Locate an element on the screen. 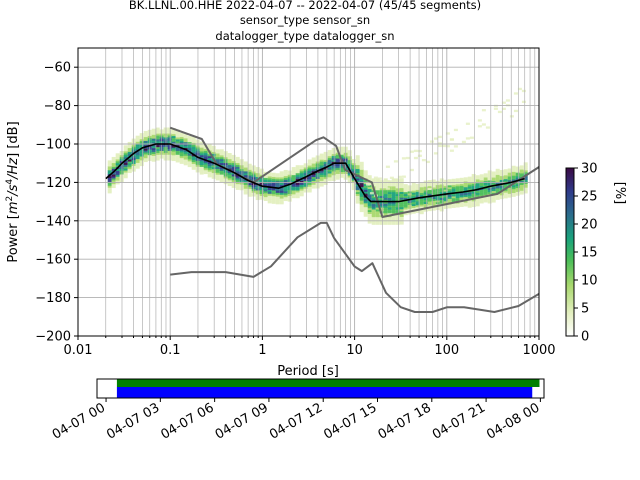 The height and width of the screenshot is (480, 640). coverage-data-bar is located at coordinates (324, 392).